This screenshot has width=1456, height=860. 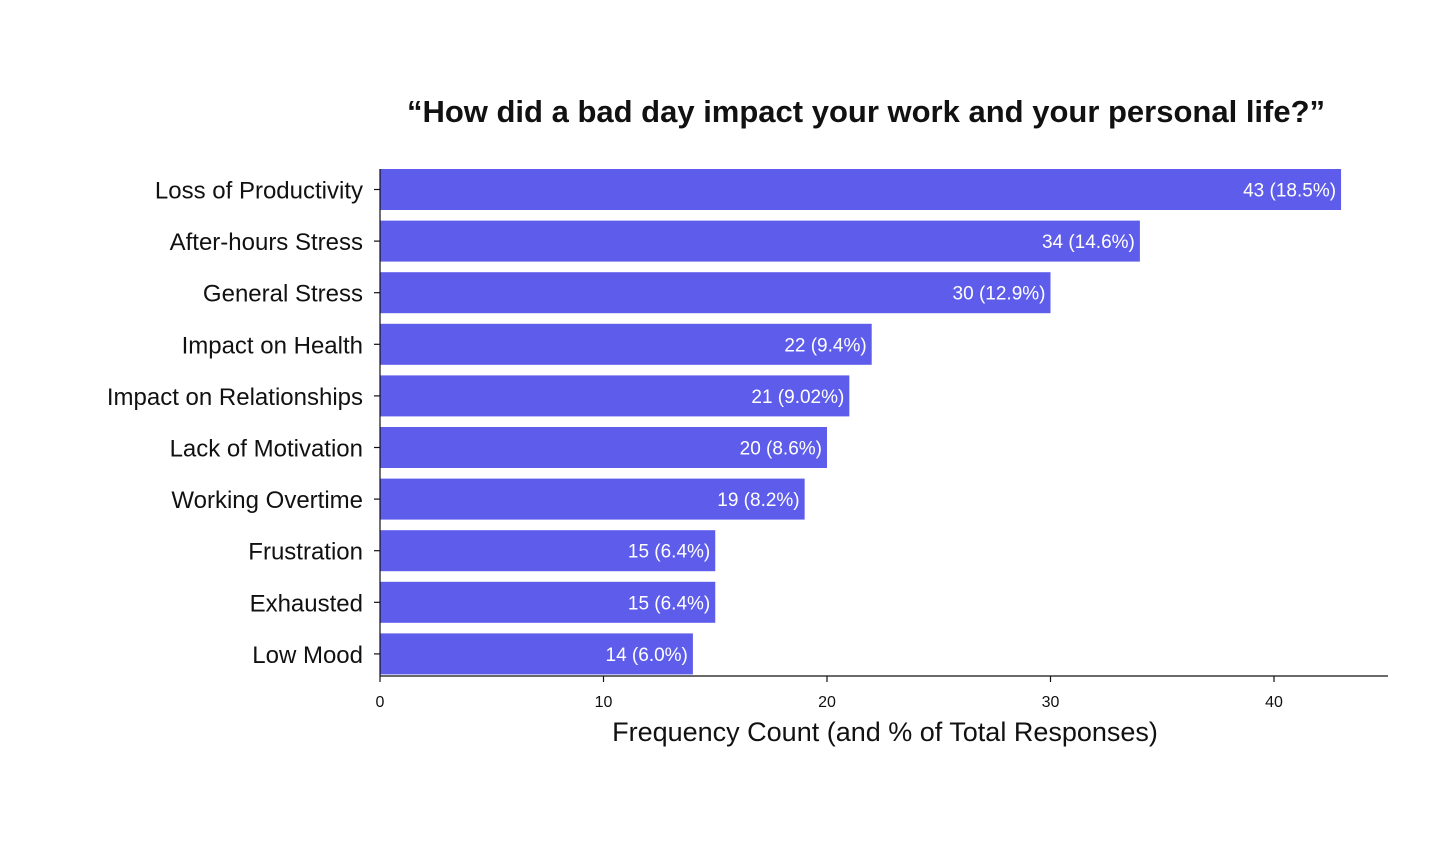 What do you see at coordinates (306, 603) in the screenshot?
I see `category-label-exhausted: Exhausted` at bounding box center [306, 603].